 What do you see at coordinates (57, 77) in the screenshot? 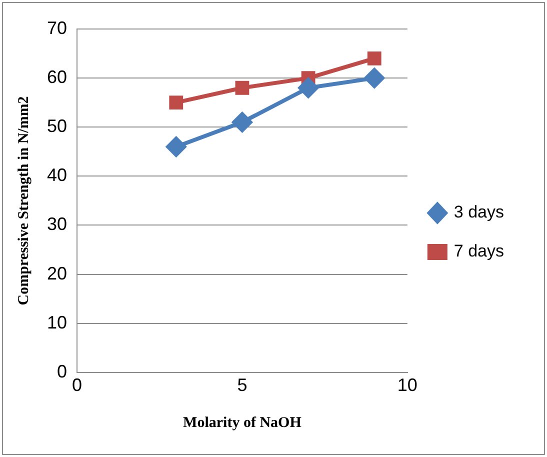
I see `y-tick-label: 60` at bounding box center [57, 77].